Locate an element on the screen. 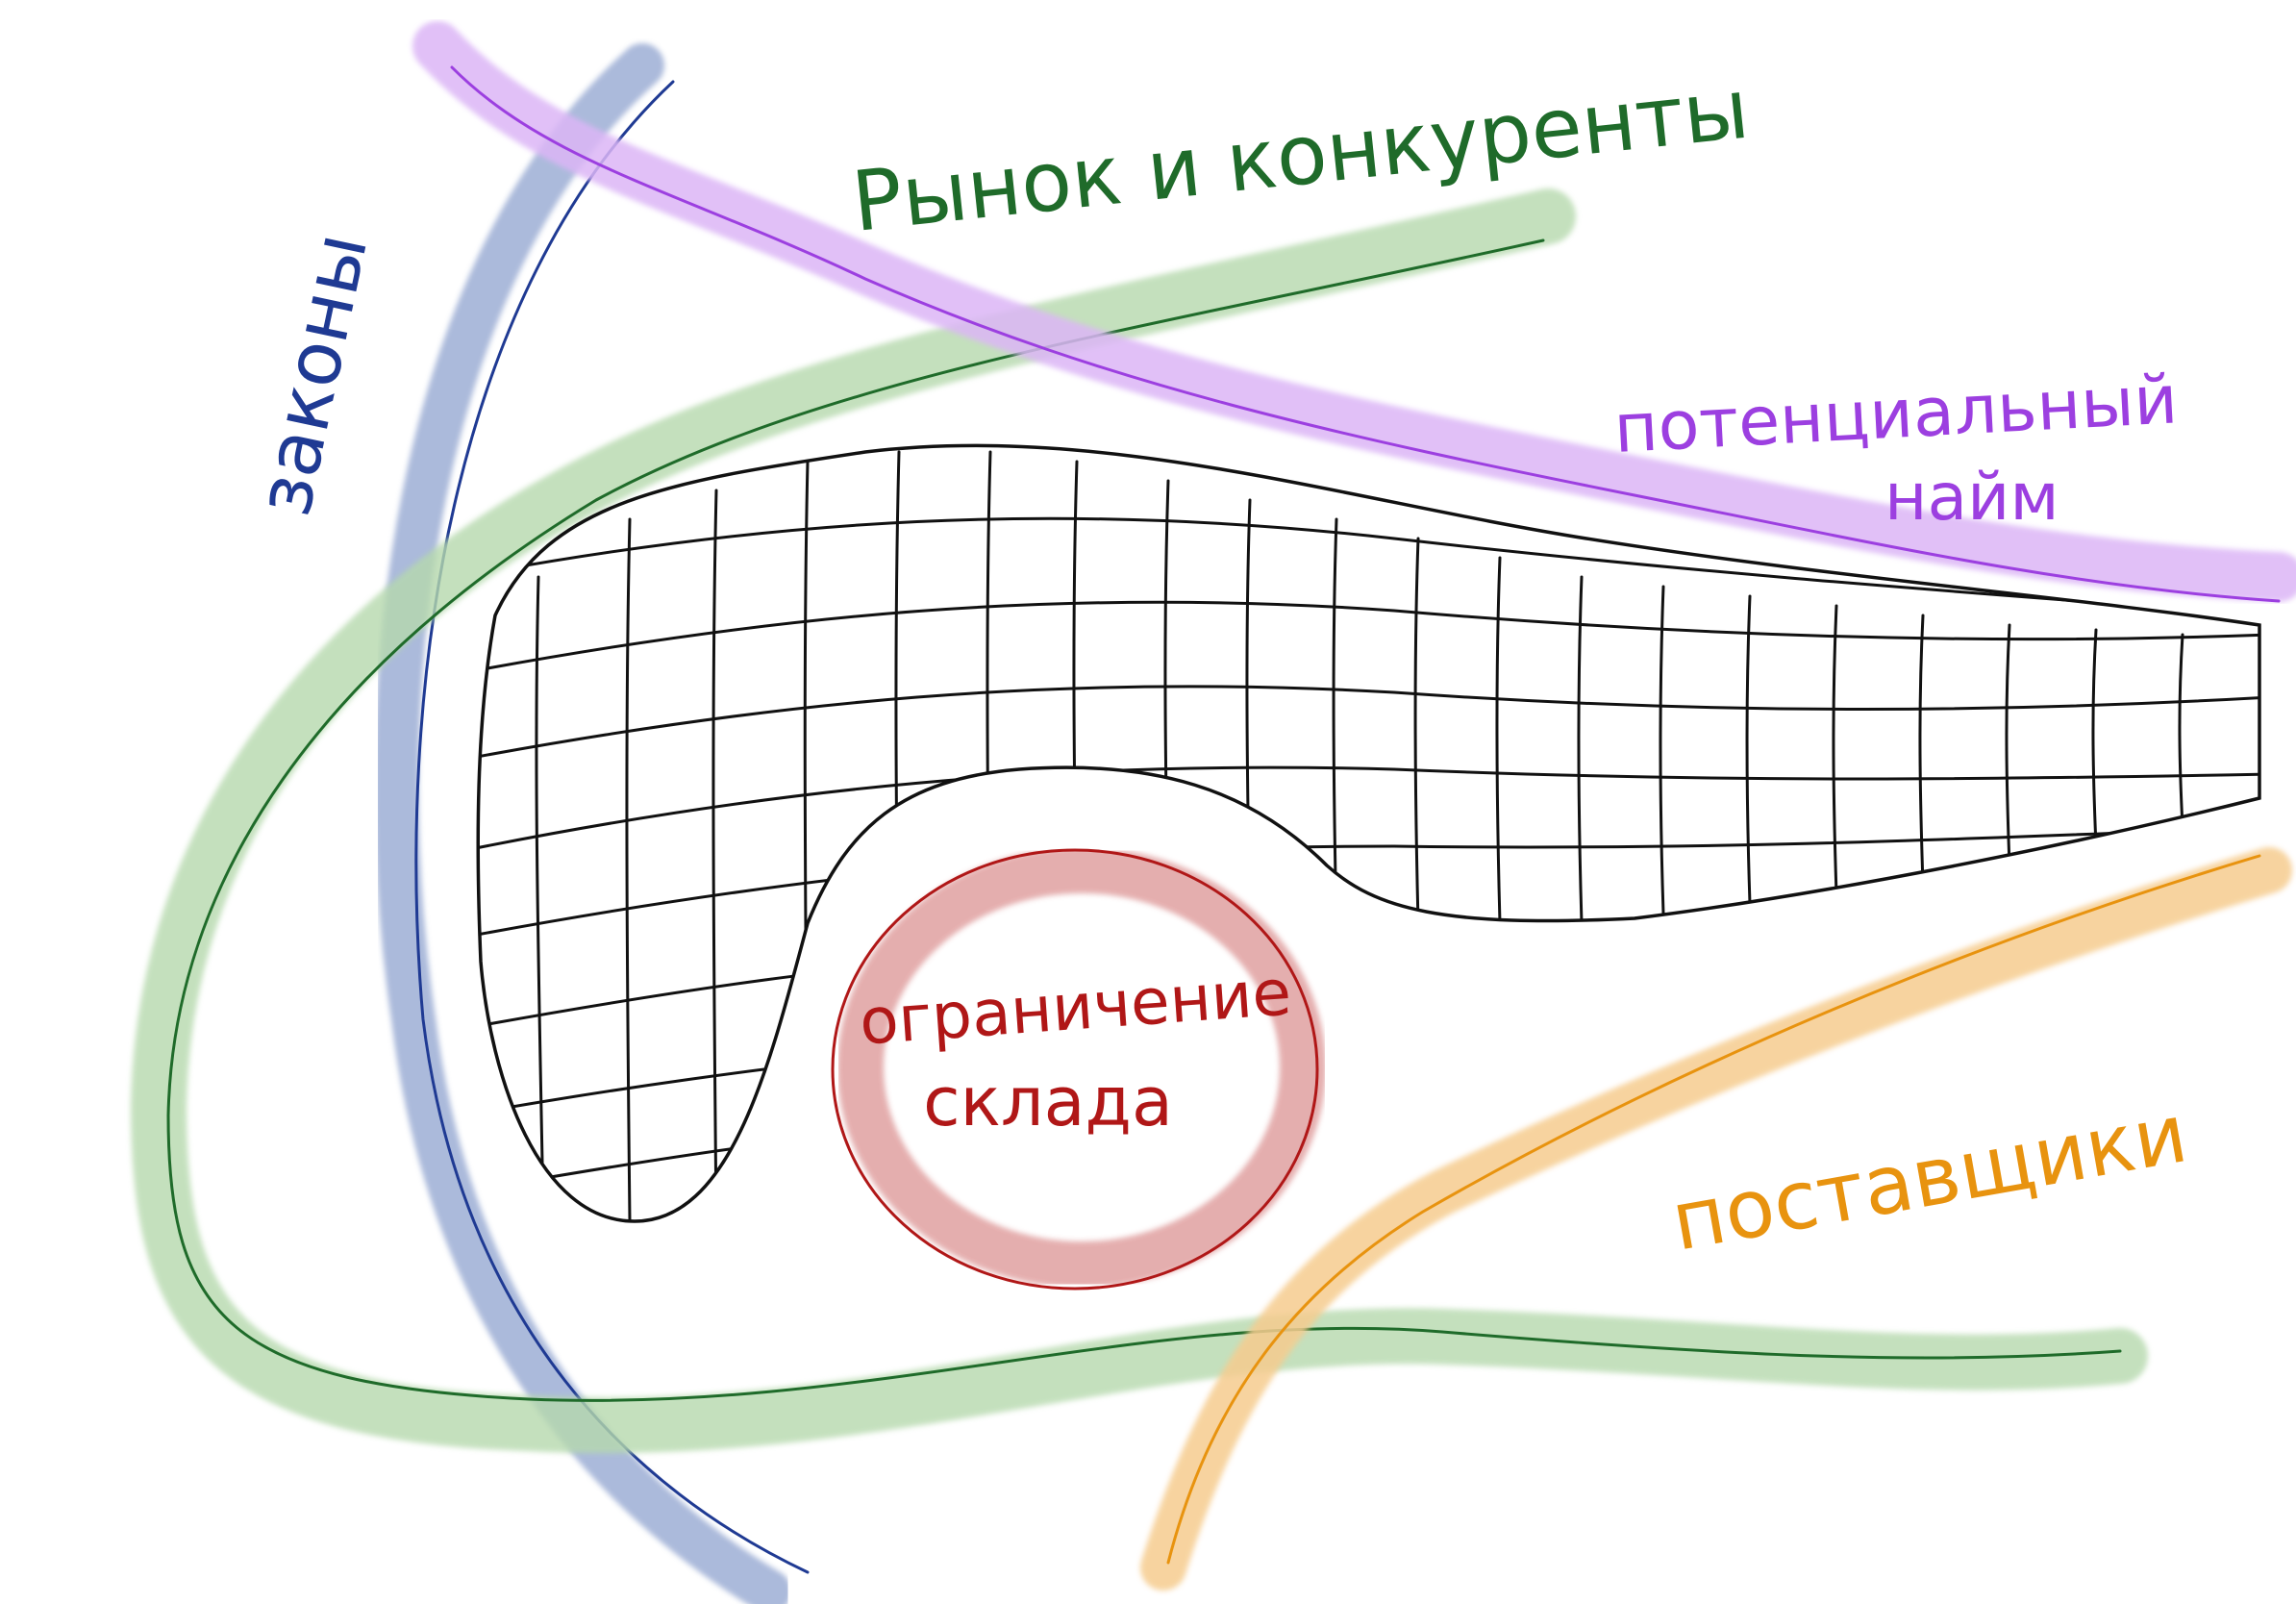 The height and width of the screenshot is (1604, 2296). suppliers-label: поставщики is located at coordinates (1928, 1177).